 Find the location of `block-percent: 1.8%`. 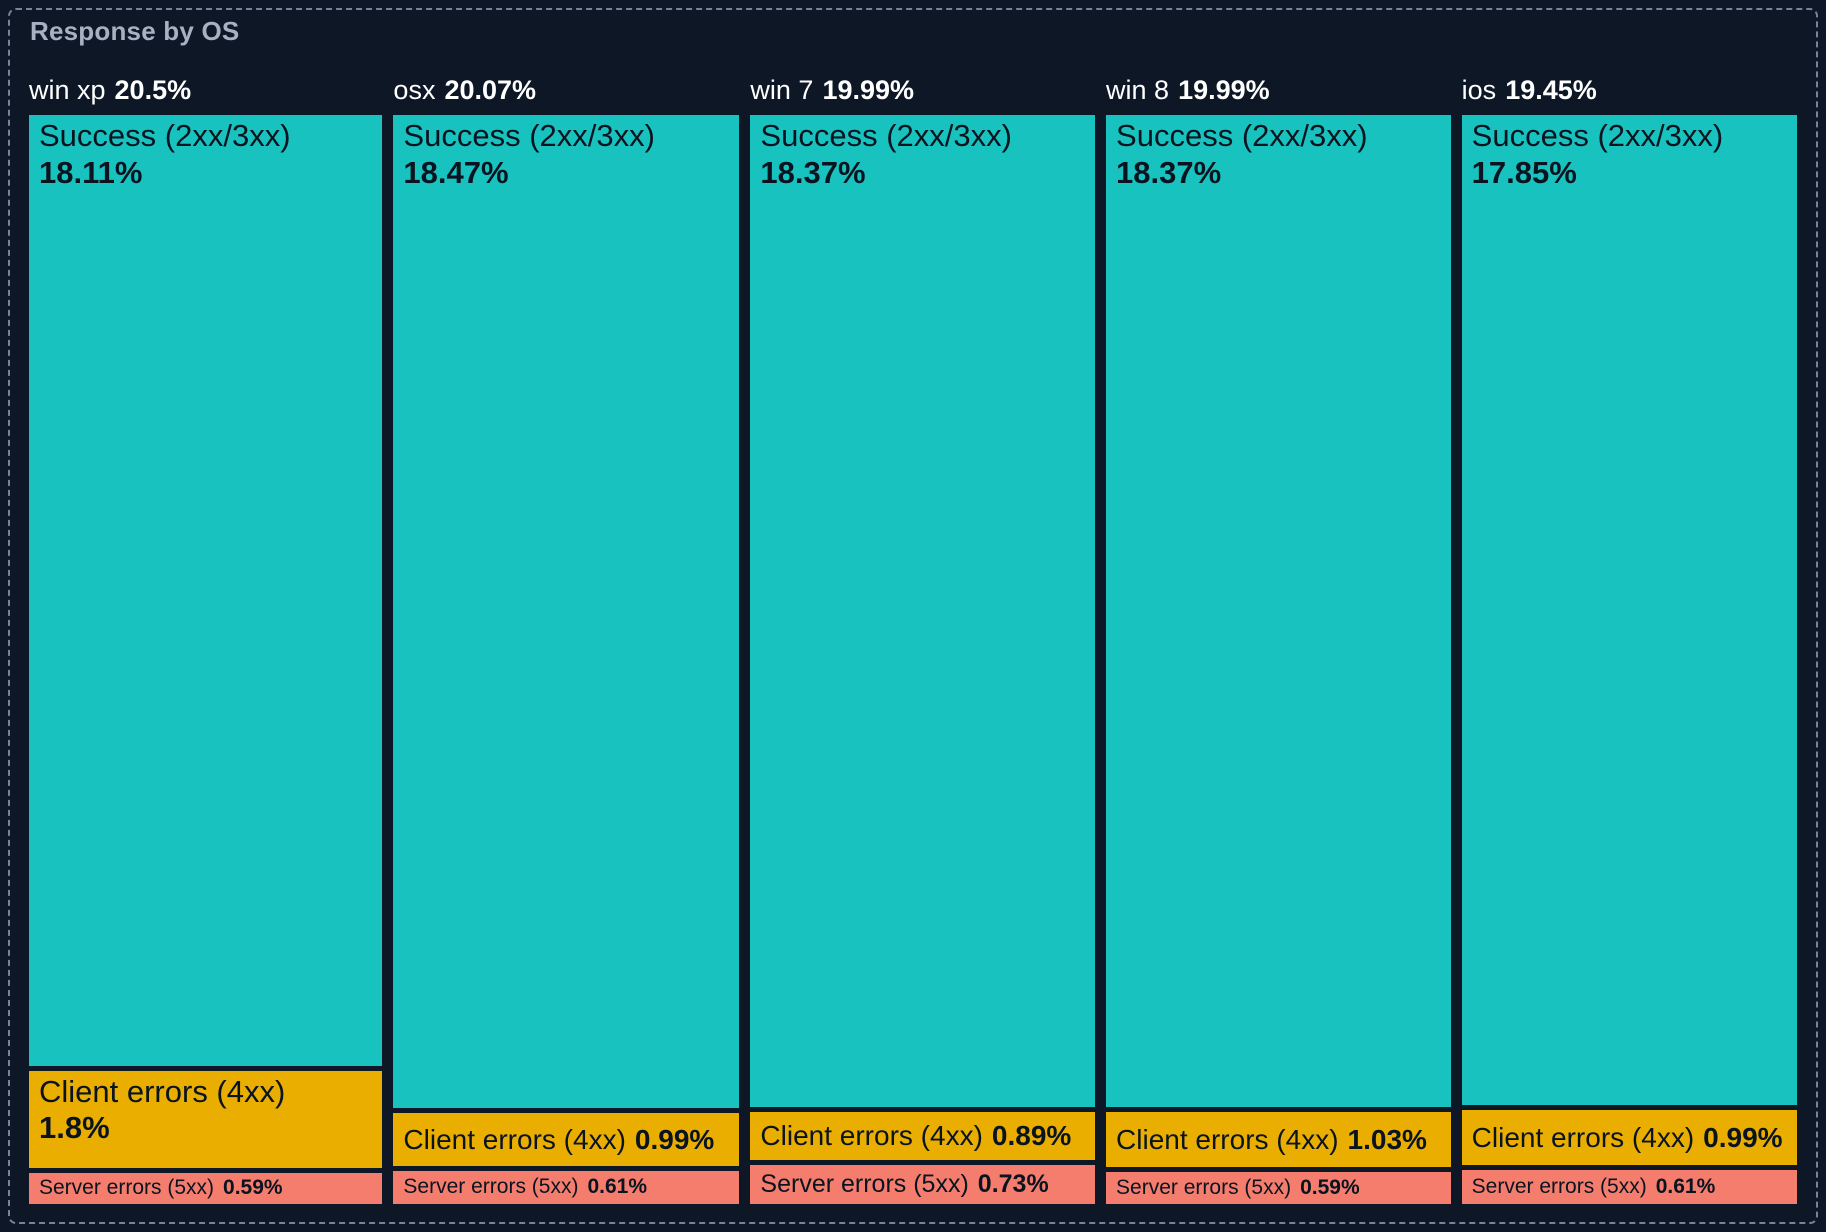

block-percent: 1.8% is located at coordinates (74, 1128).